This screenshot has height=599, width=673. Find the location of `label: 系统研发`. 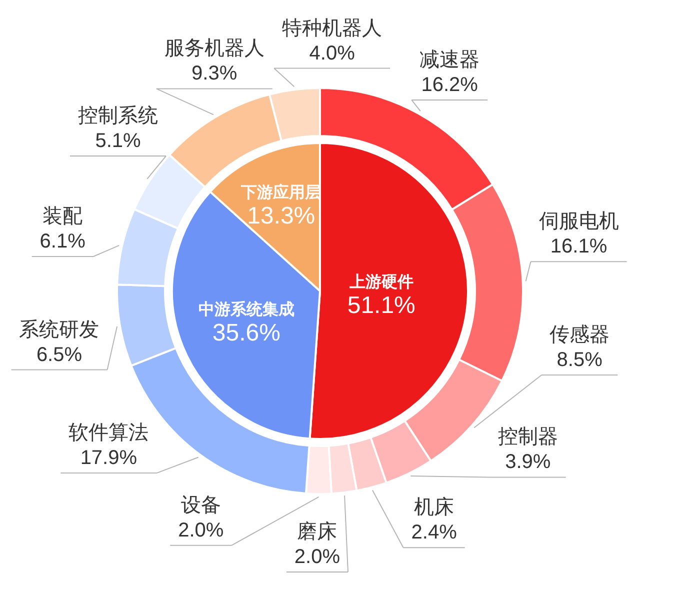

label: 系统研发 is located at coordinates (59, 329).